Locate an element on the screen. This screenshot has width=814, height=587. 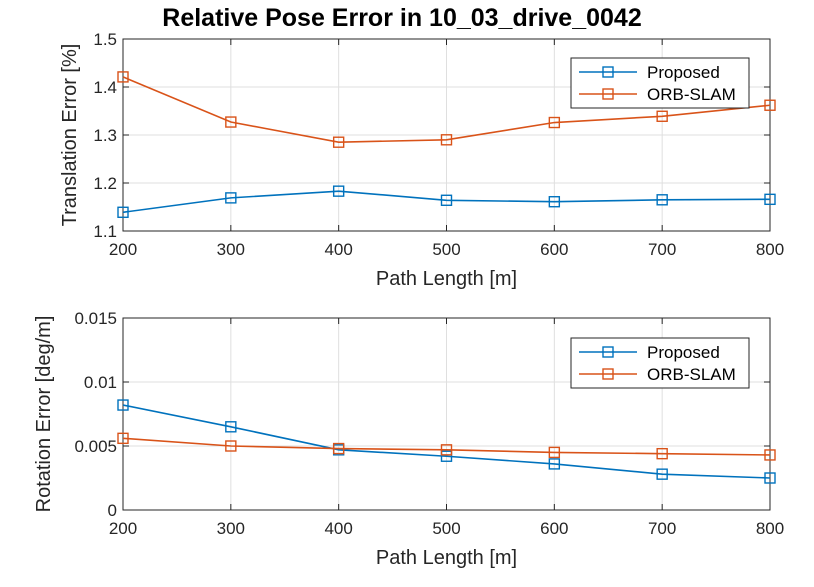
y-tick-label: 0.005 is located at coordinates (95, 446).